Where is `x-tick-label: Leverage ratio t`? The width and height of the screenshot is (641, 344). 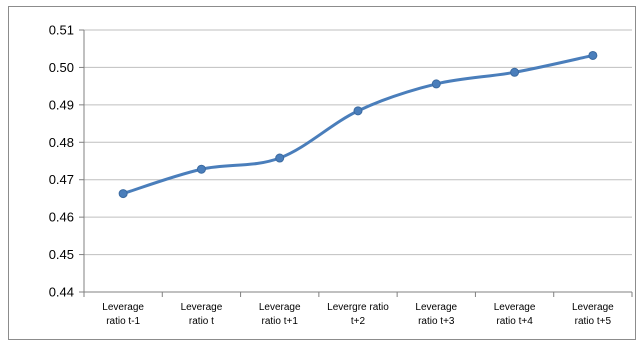
x-tick-label: Leverage ratio t is located at coordinates (202, 314).